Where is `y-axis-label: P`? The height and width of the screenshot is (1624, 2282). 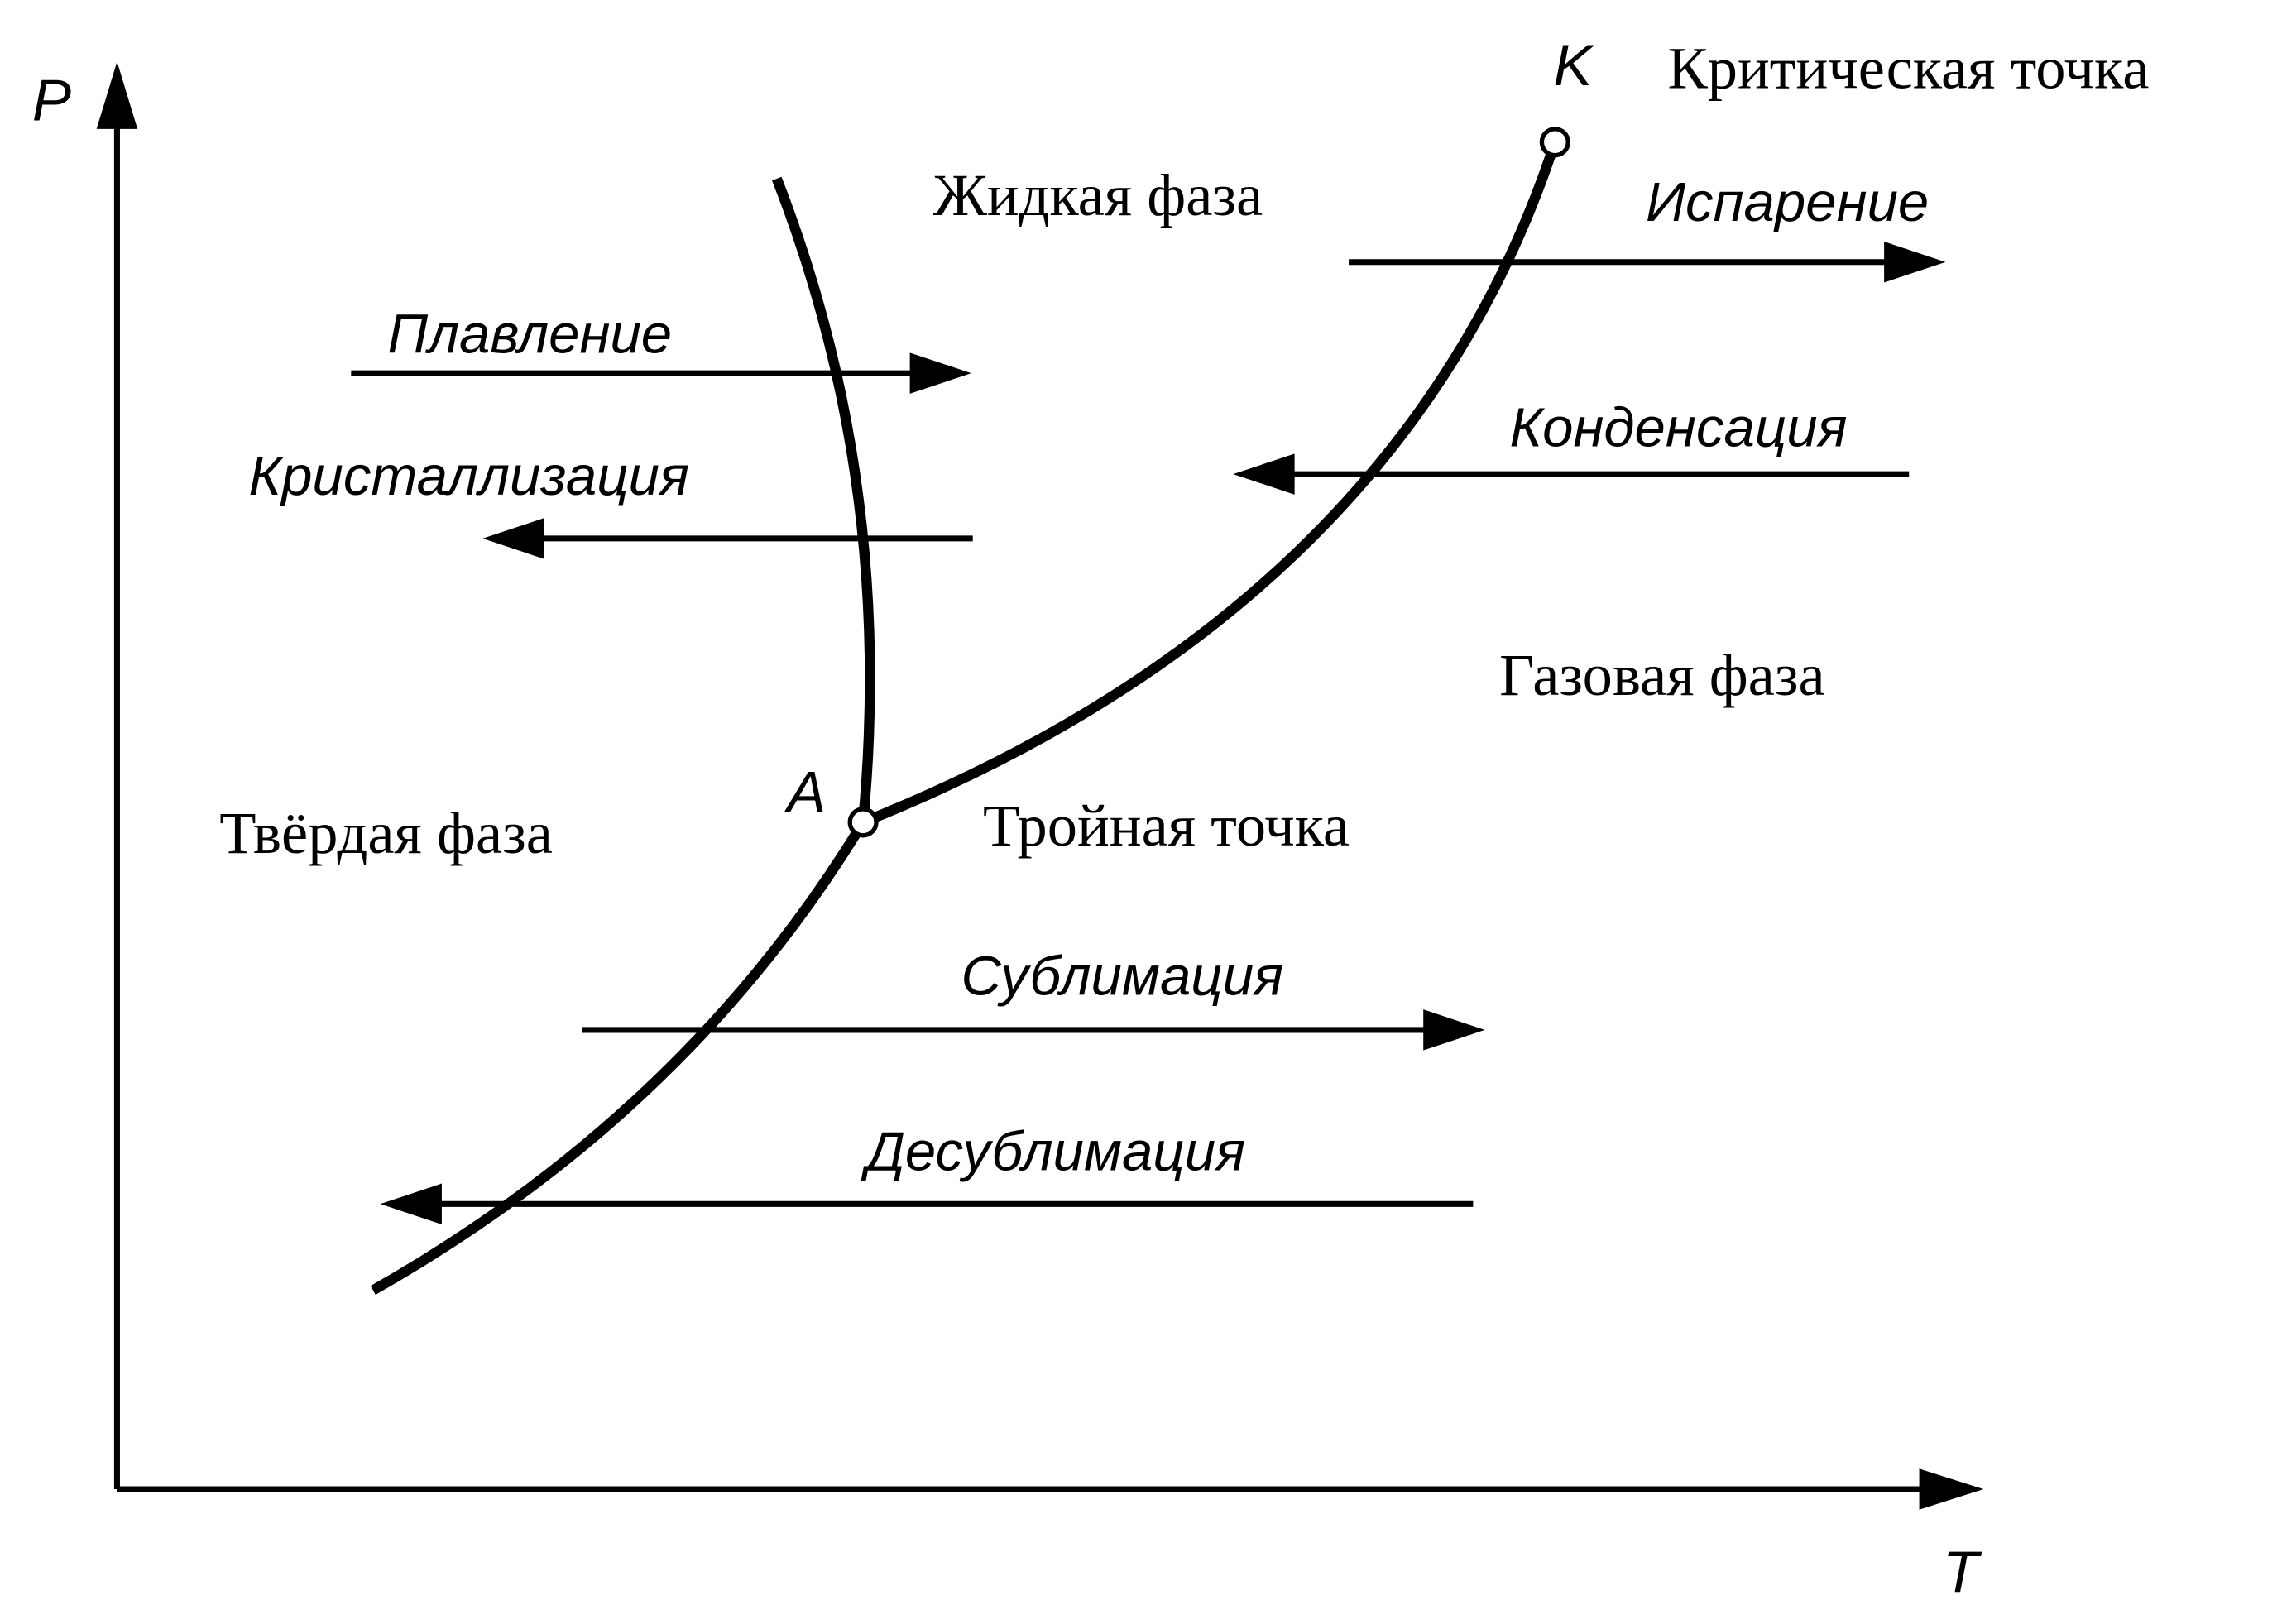 y-axis-label: P is located at coordinates (51, 99).